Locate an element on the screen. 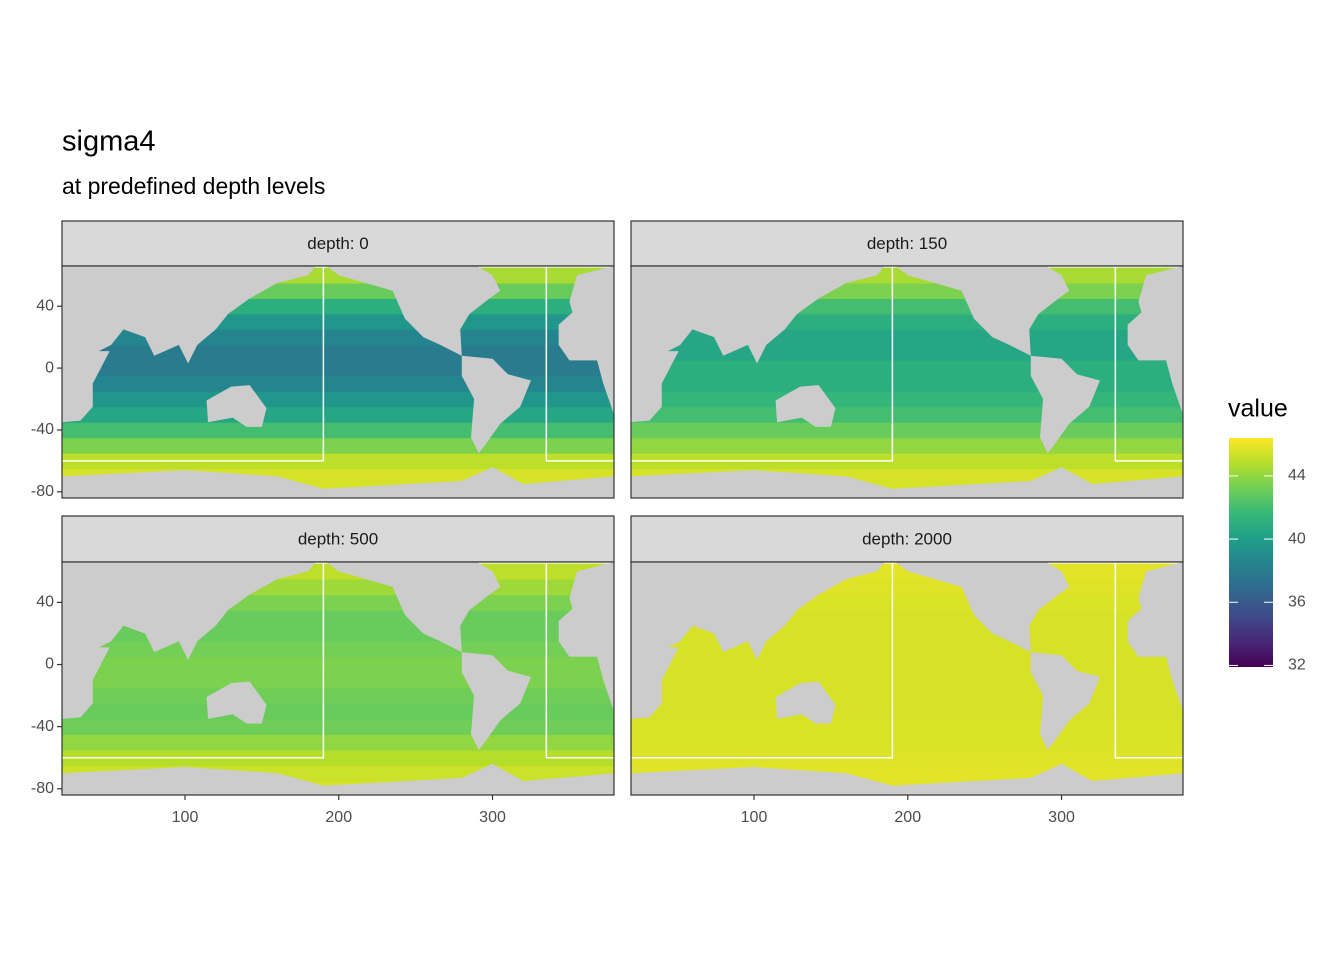 Image resolution: width=1344 pixels, height=965 pixels. facet-label: depth: 2000 is located at coordinates (907, 538).